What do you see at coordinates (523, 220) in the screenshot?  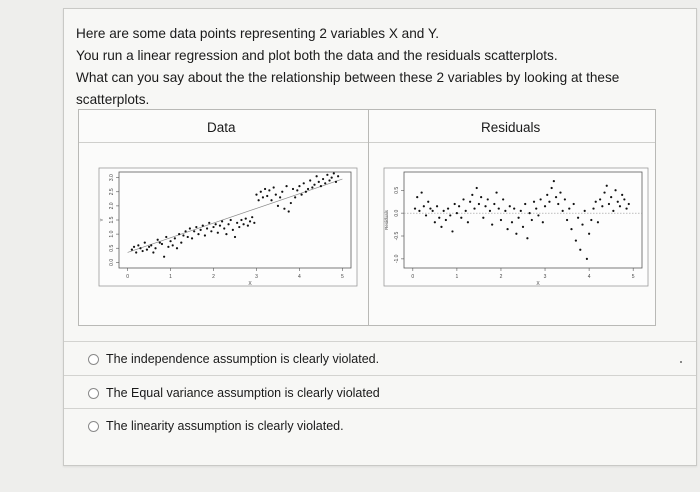 I see `plot-area` at bounding box center [523, 220].